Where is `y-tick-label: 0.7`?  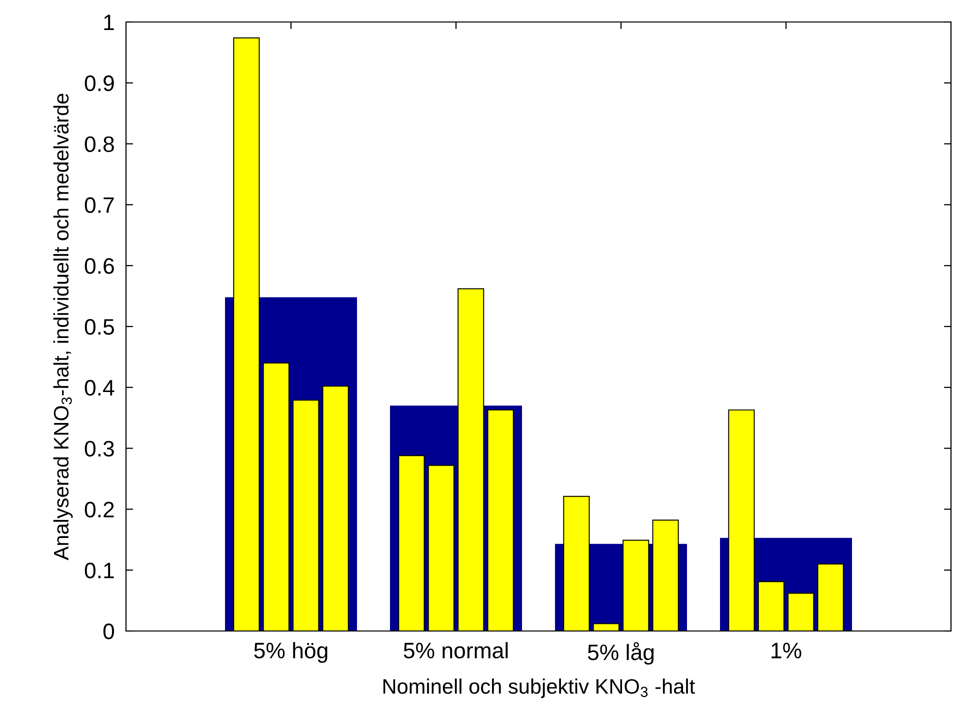
y-tick-label: 0.7 is located at coordinates (99, 205).